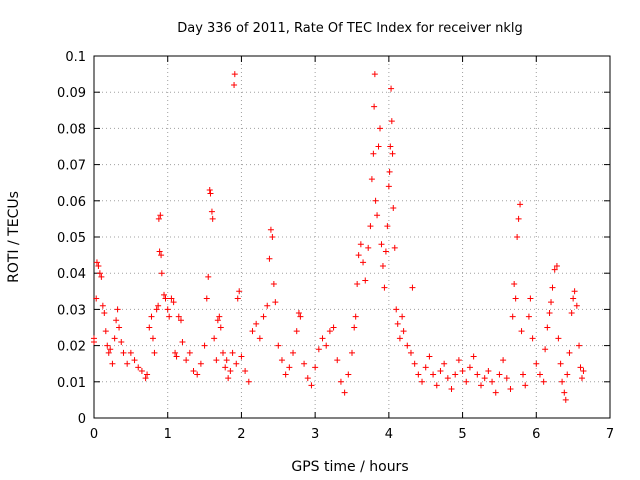  What do you see at coordinates (71, 238) in the screenshot?
I see `y-tick-labels: 0 0.01 0.02 0.03 0.04 0.05 0.06 0.07 0.08 0.09 0.1` at bounding box center [71, 238].